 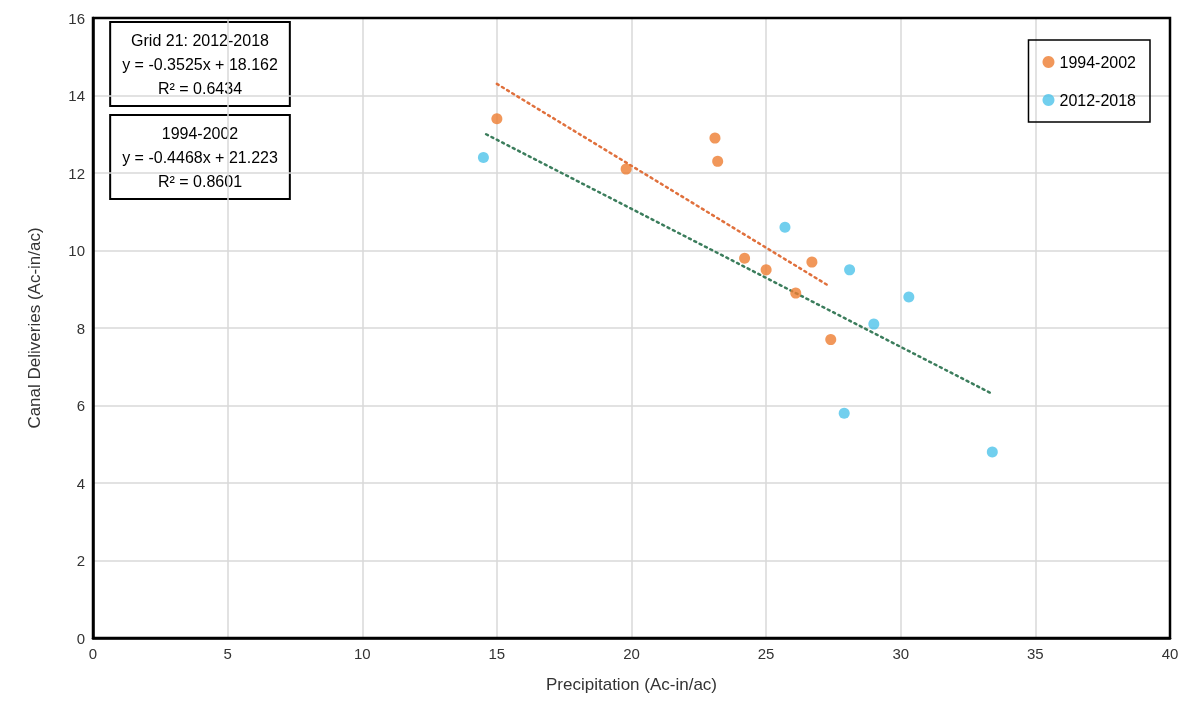 I want to click on x-tick-label: 30, so click(x=901, y=653).